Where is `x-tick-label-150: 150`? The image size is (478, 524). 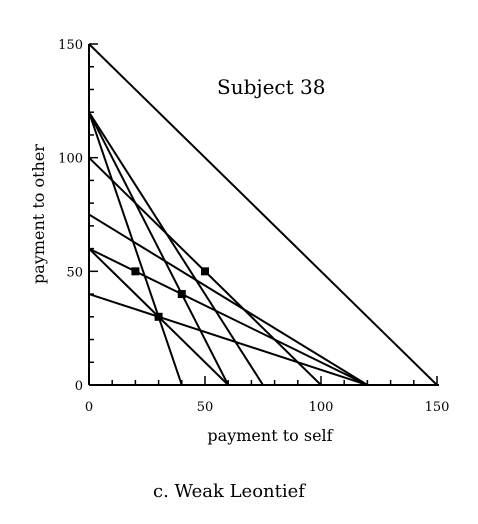 x-tick-label-150: 150 is located at coordinates (437, 407).